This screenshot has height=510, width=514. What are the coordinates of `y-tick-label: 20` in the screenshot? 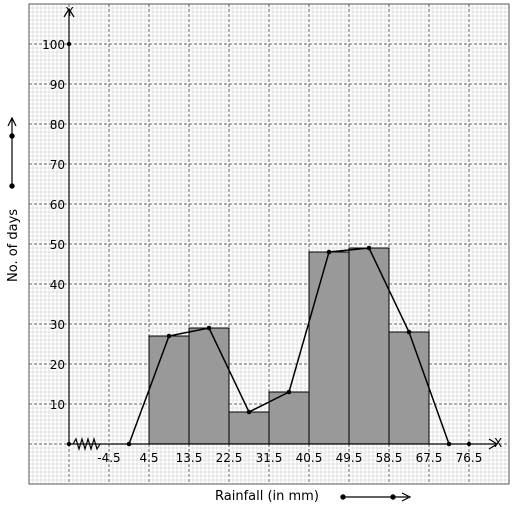 It's located at (57, 365).